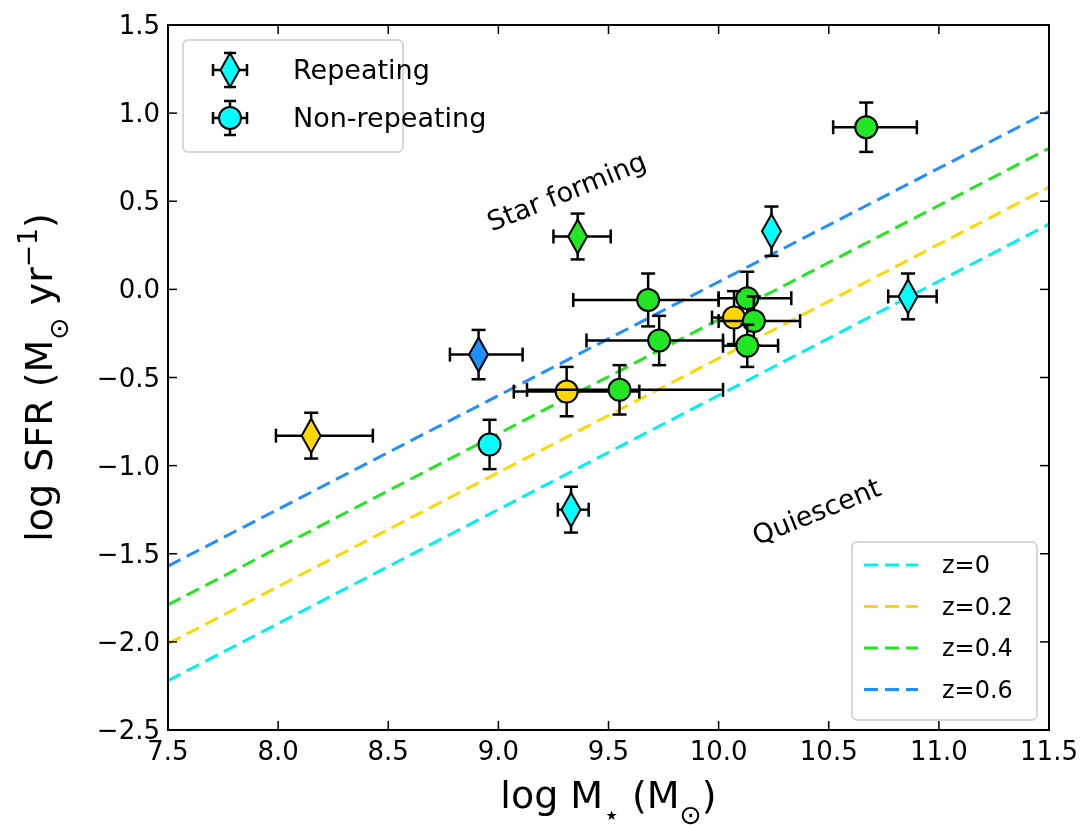 Image resolution: width=1091 pixels, height=825 pixels. What do you see at coordinates (388, 751) in the screenshot?
I see `x-tick-label: 8.5` at bounding box center [388, 751].